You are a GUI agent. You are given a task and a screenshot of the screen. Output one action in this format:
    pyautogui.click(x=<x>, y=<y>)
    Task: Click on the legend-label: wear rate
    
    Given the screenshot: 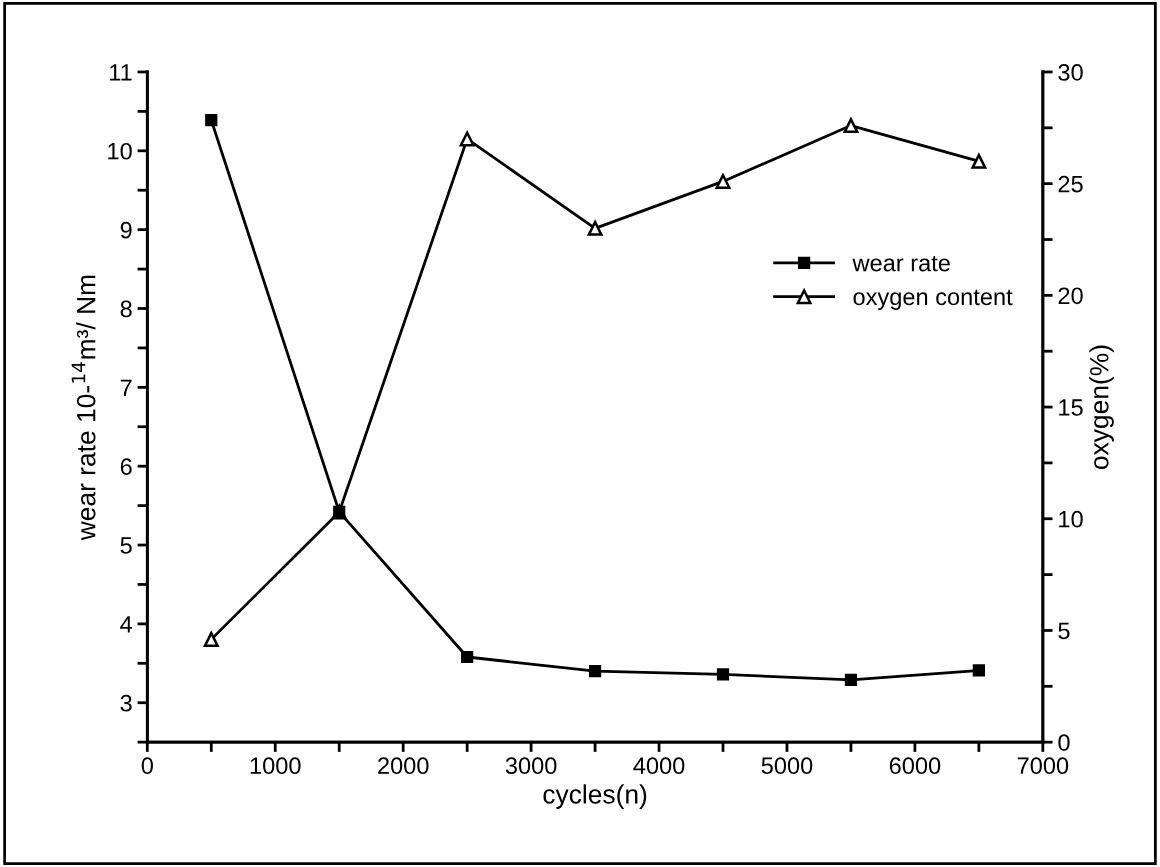 What is the action you would take?
    pyautogui.click(x=901, y=263)
    